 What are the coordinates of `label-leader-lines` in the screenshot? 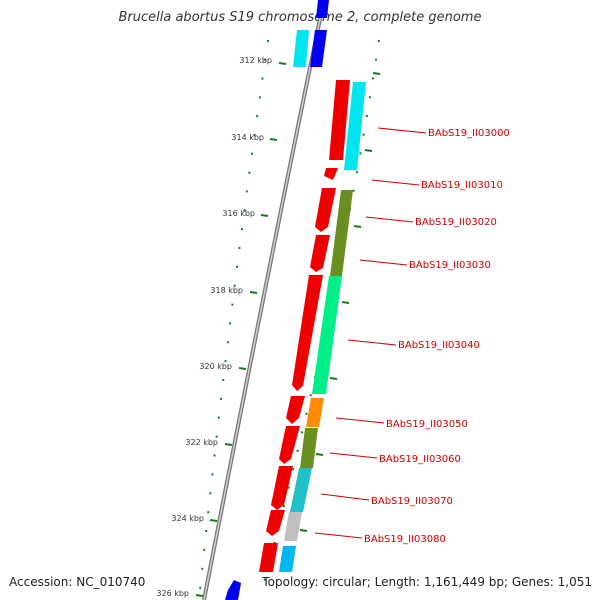 It's located at (370, 333).